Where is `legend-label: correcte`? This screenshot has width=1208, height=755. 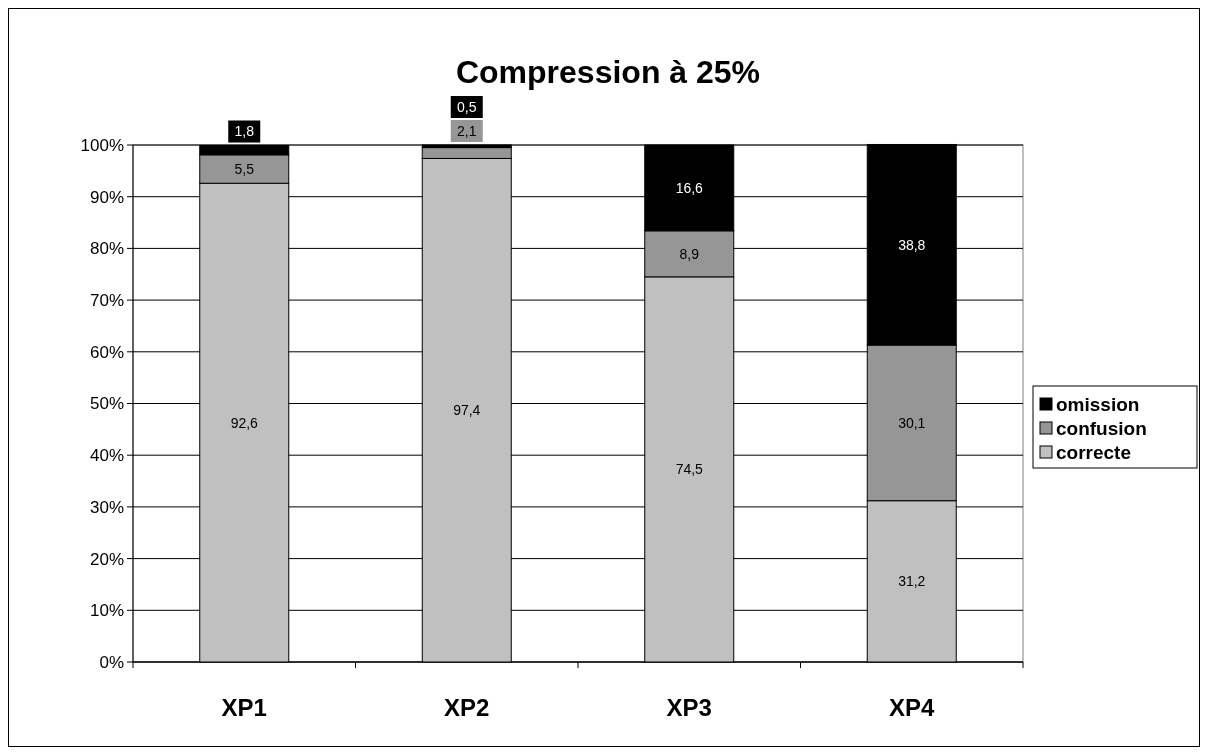
legend-label: correcte is located at coordinates (1093, 452).